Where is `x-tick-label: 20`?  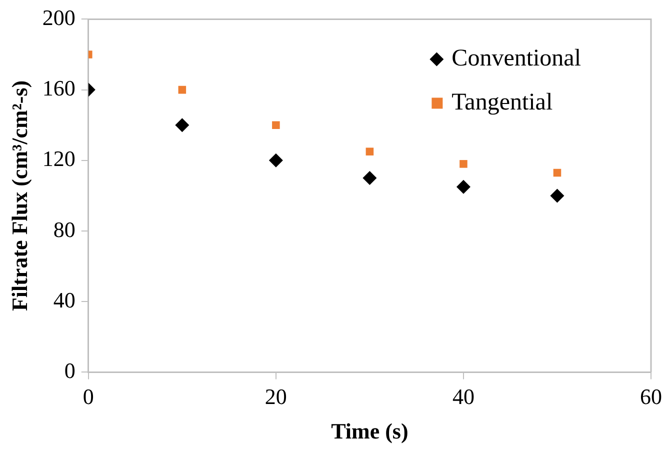 x-tick-label: 20 is located at coordinates (275, 397).